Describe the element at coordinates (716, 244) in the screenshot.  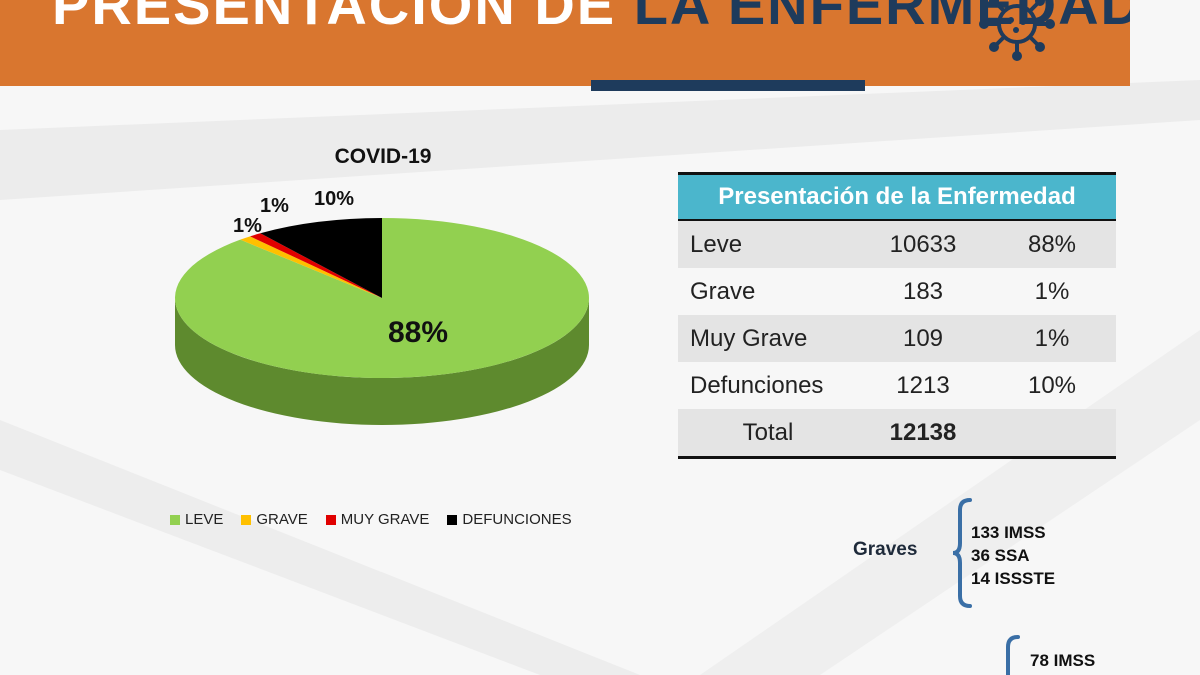
I see `row-label: Leve` at that location.